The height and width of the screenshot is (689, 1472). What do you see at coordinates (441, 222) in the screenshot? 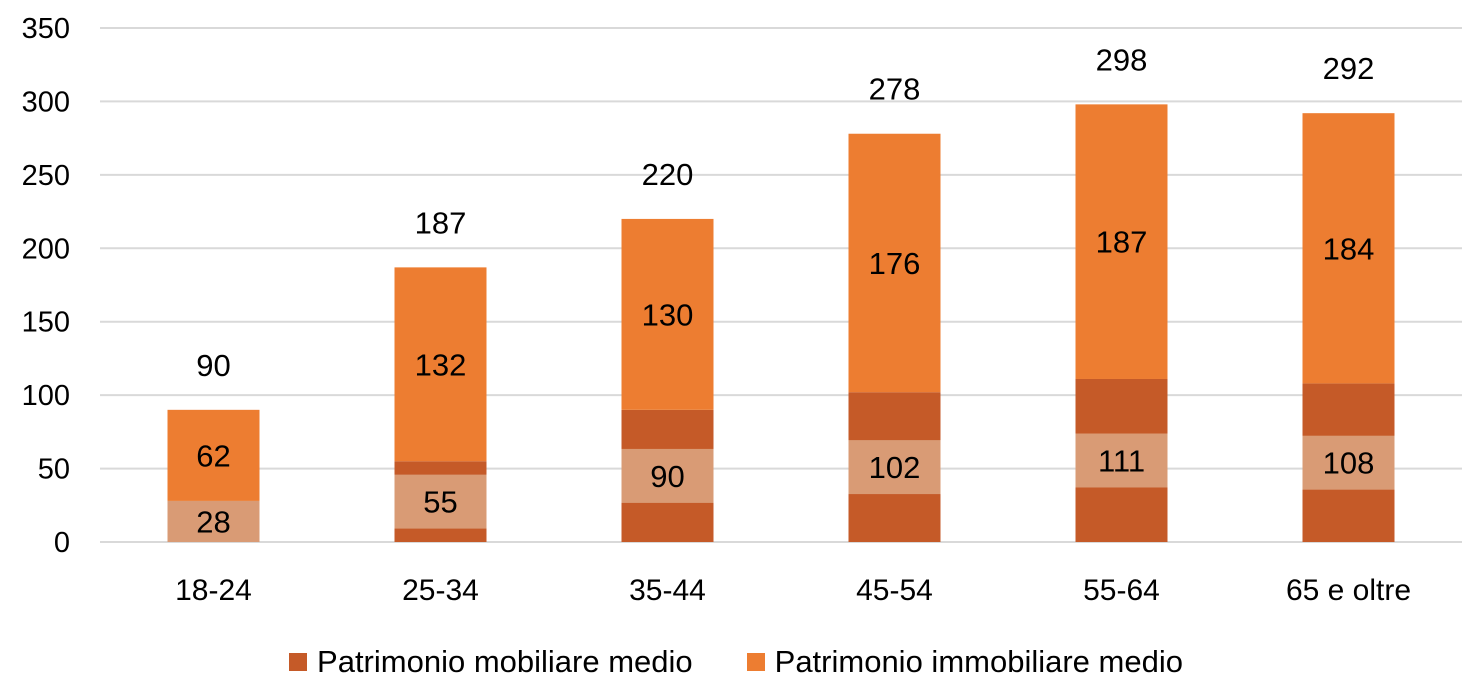
I see `data-label-total: 187` at bounding box center [441, 222].